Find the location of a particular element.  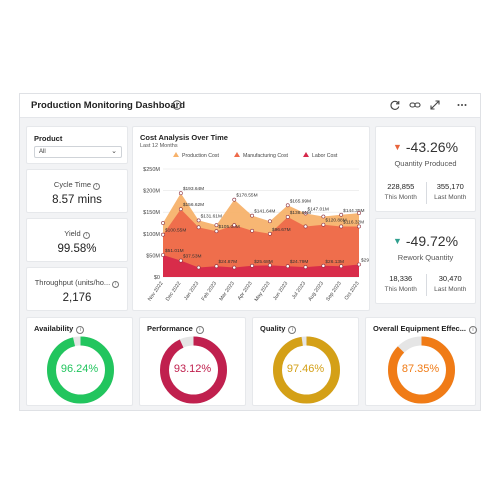

quantity-this-month: 228,855 This Month is located at coordinates (400, 191).